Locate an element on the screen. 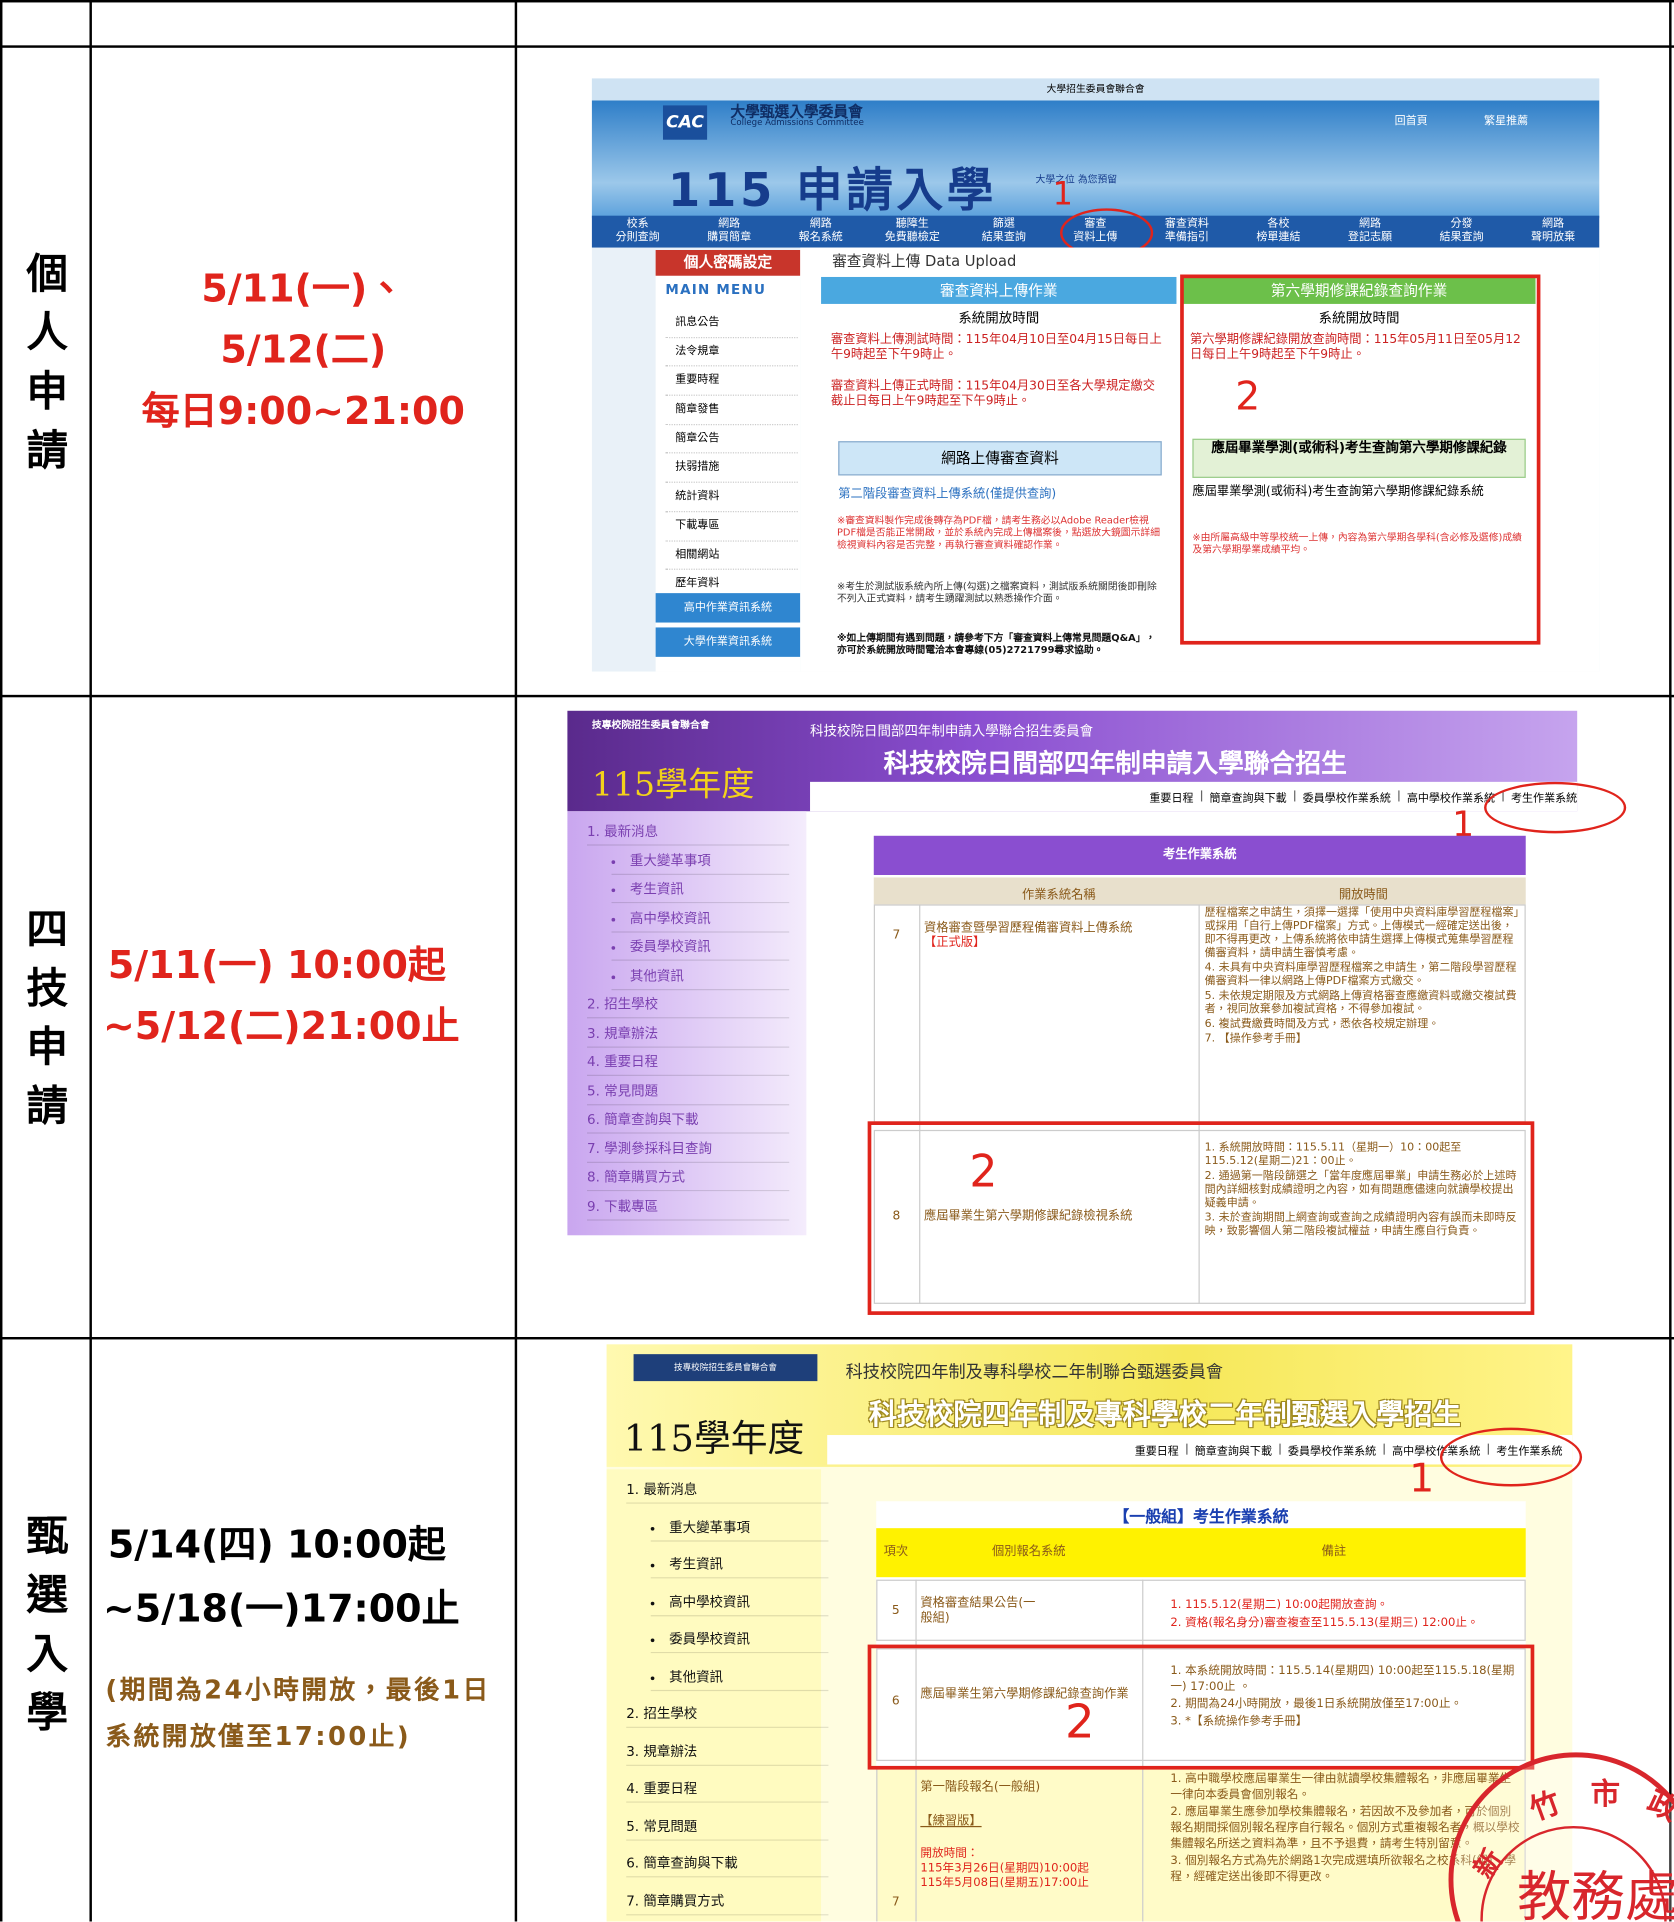 This screenshot has height=1922, width=1674. nav-text: 聲明放棄 is located at coordinates (1553, 237).